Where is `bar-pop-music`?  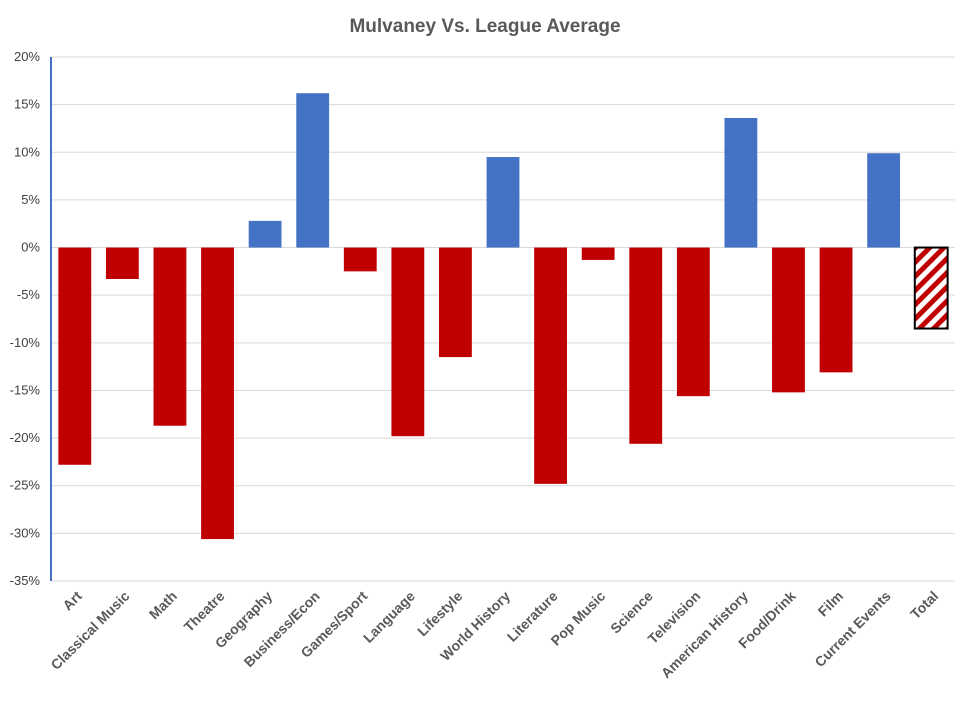
bar-pop-music is located at coordinates (598, 253).